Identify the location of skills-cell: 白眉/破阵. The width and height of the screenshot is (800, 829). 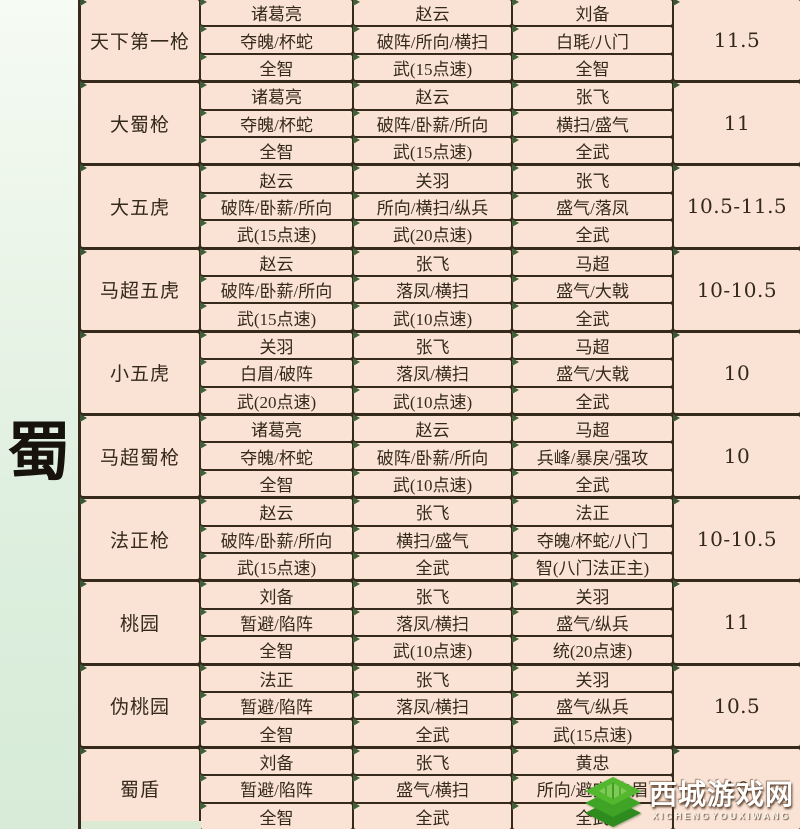
(276, 372).